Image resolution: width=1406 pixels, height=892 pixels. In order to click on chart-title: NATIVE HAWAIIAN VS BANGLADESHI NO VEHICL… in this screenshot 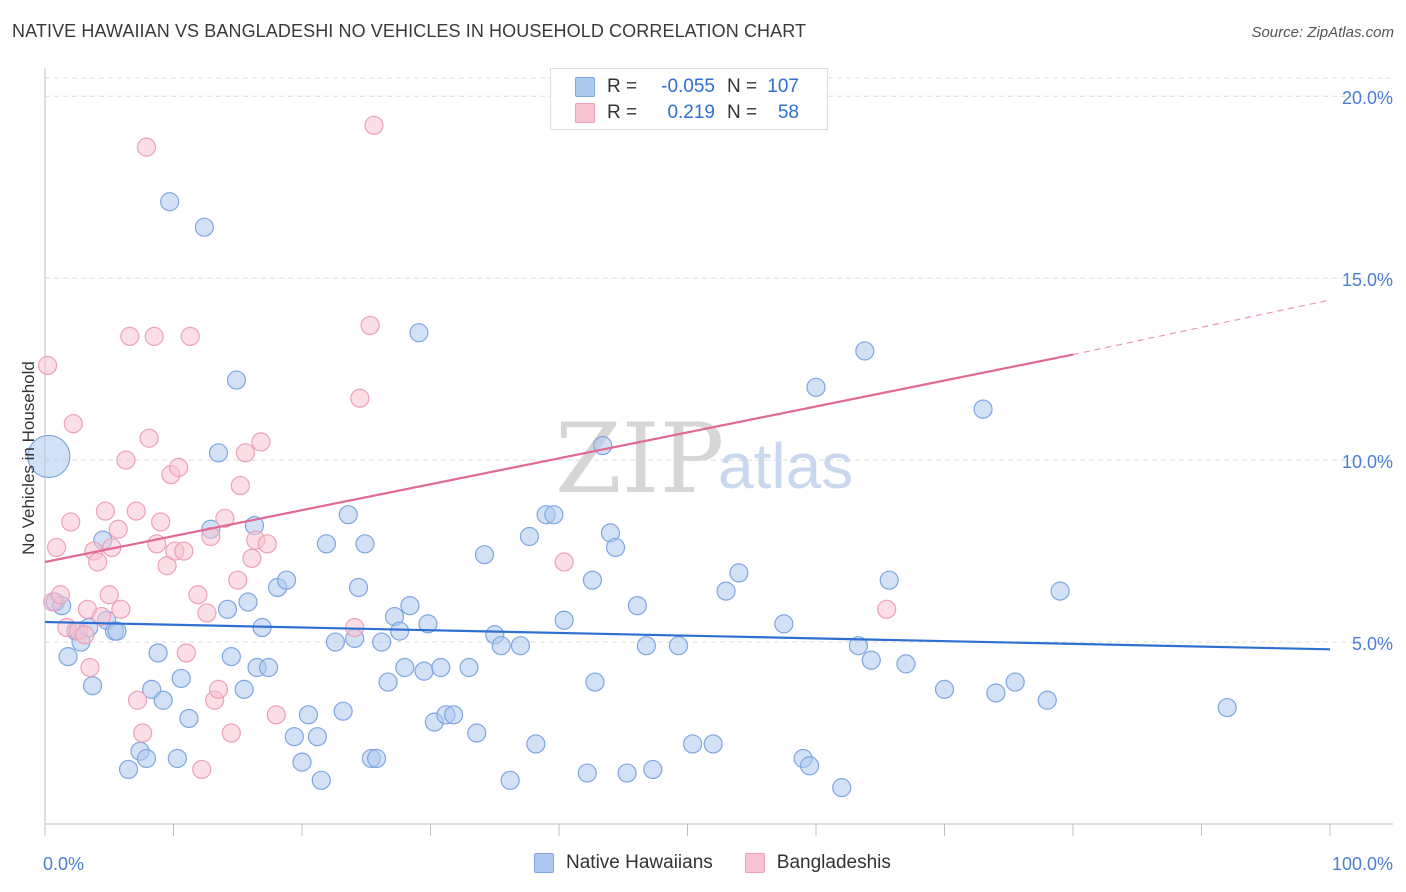, I will do `click(409, 31)`.